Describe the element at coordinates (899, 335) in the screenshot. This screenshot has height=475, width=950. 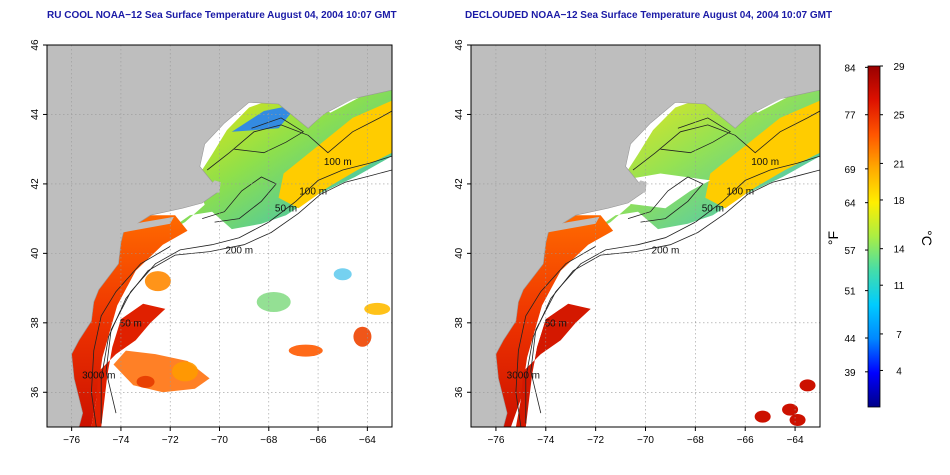
I see `colorbar-c-tick-label: 7` at that location.